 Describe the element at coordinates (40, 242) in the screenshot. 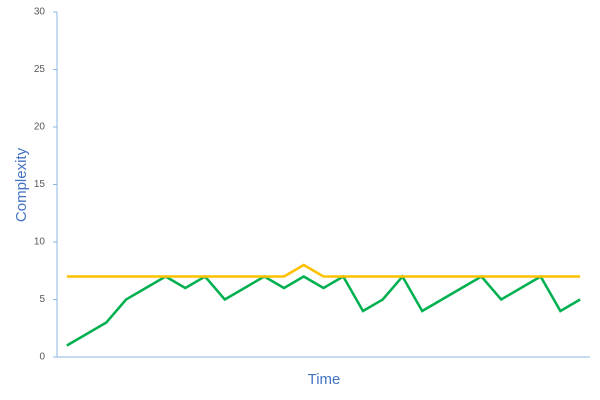

I see `y-tick-label: 10` at that location.